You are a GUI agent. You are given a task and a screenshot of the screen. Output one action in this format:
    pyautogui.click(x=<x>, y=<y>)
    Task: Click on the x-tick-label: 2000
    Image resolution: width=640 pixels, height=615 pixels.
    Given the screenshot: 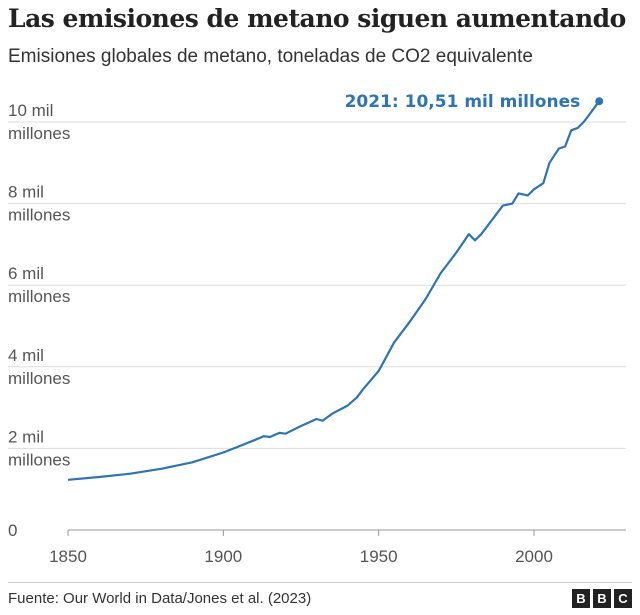 What is the action you would take?
    pyautogui.click(x=534, y=556)
    